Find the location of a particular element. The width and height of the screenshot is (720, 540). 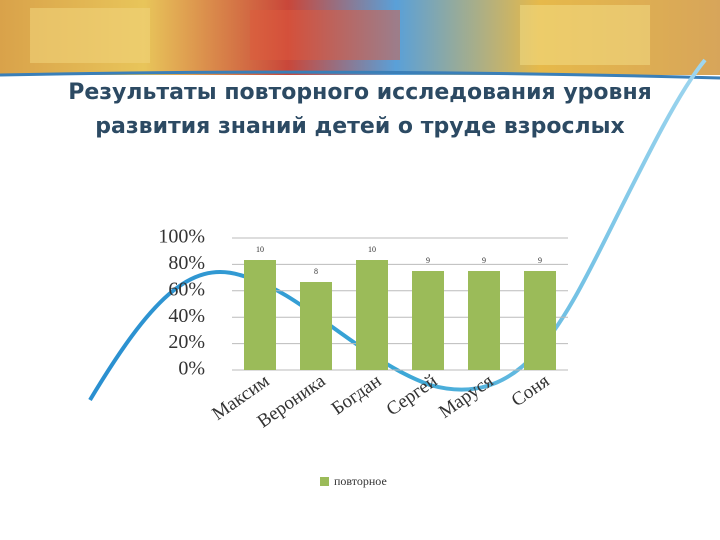

decor-line is located at coordinates (360, 75).